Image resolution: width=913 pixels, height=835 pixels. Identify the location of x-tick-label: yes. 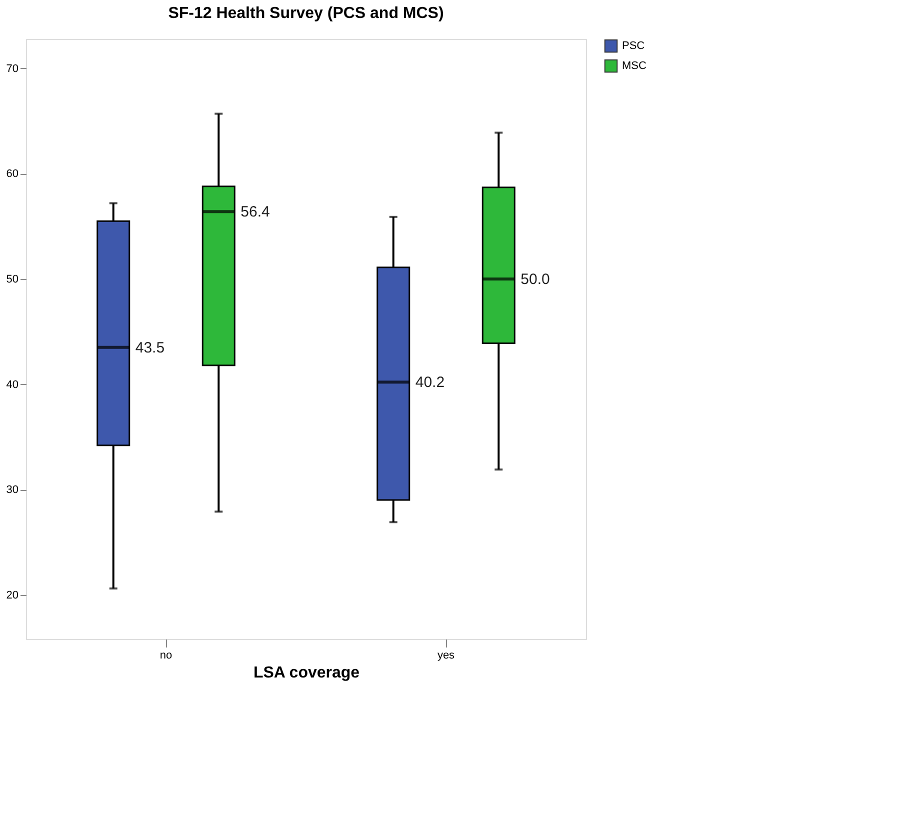
(446, 656).